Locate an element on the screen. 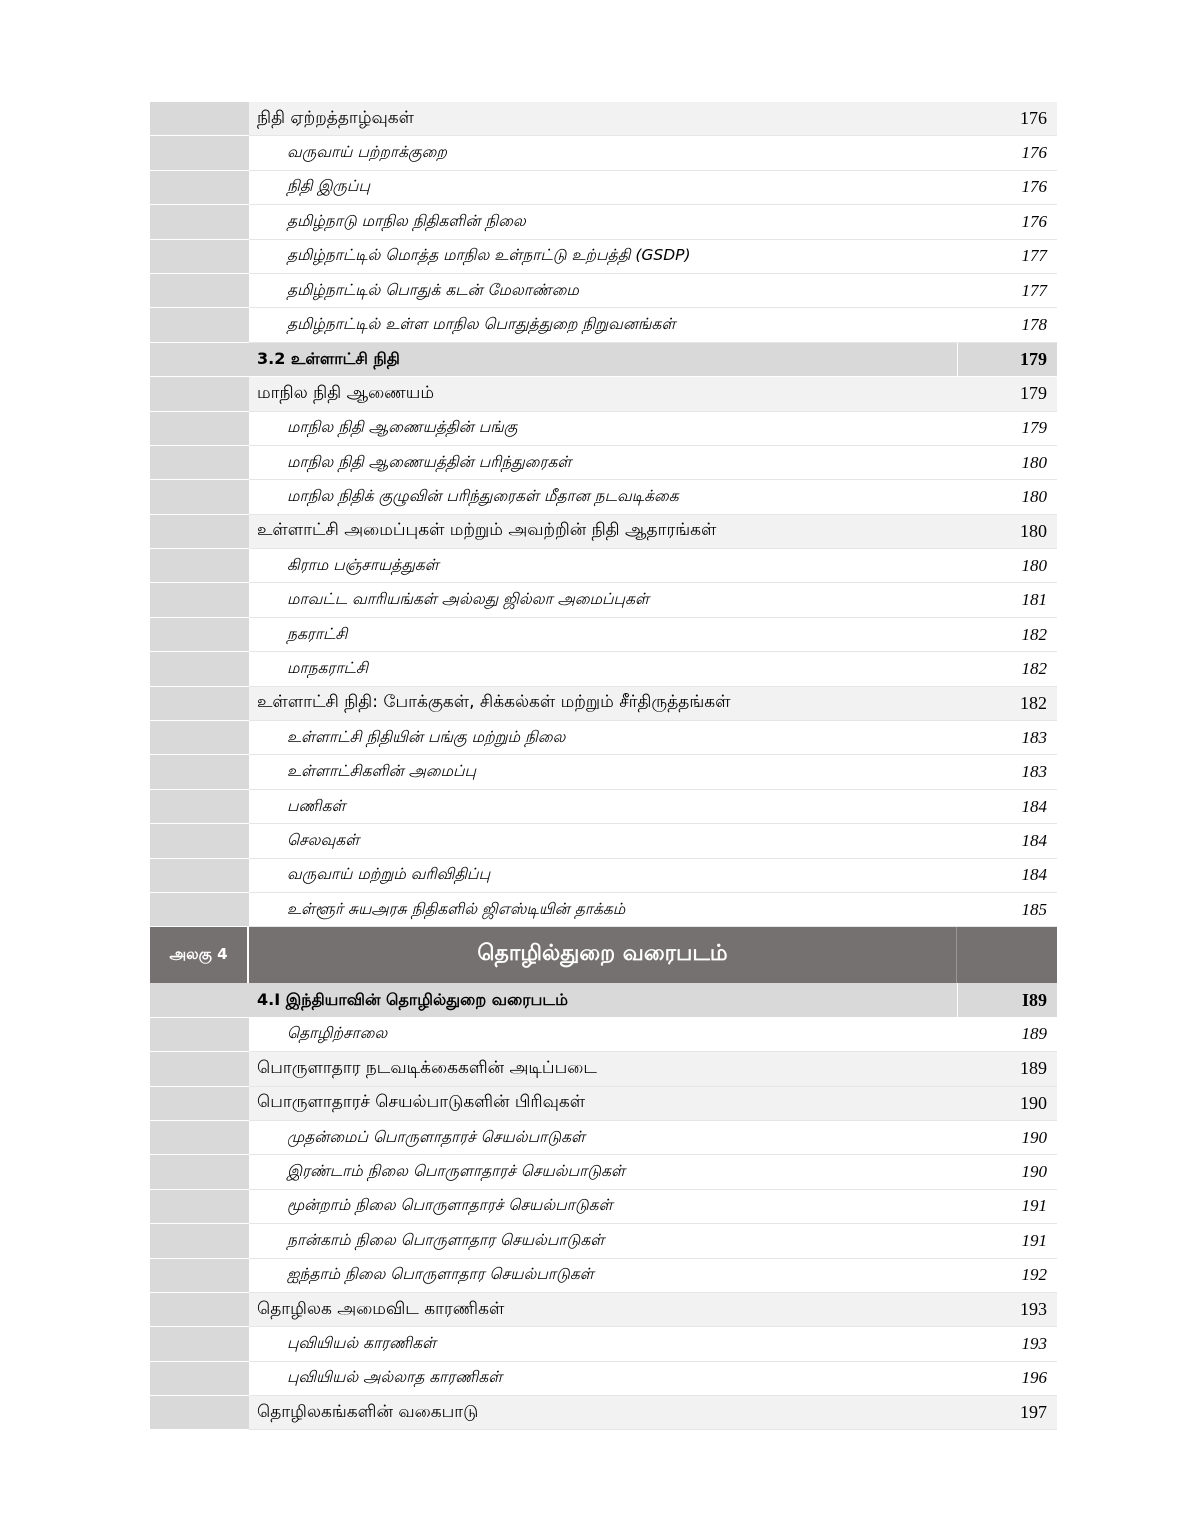  toc-subtopic-row: மாநில நிதி ஆணையத்தின் பங்கு 179 is located at coordinates (603, 428).